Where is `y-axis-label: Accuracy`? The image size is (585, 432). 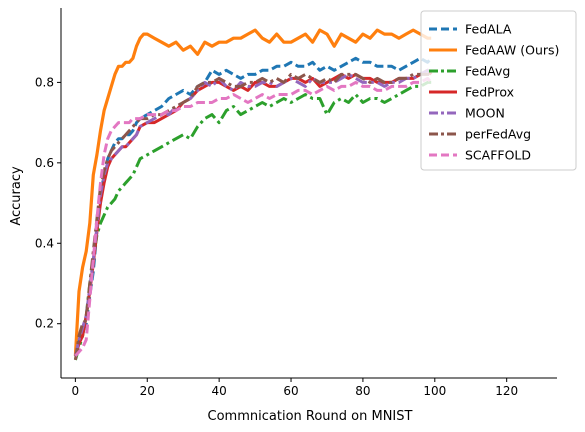 y-axis-label: Accuracy is located at coordinates (16, 196).